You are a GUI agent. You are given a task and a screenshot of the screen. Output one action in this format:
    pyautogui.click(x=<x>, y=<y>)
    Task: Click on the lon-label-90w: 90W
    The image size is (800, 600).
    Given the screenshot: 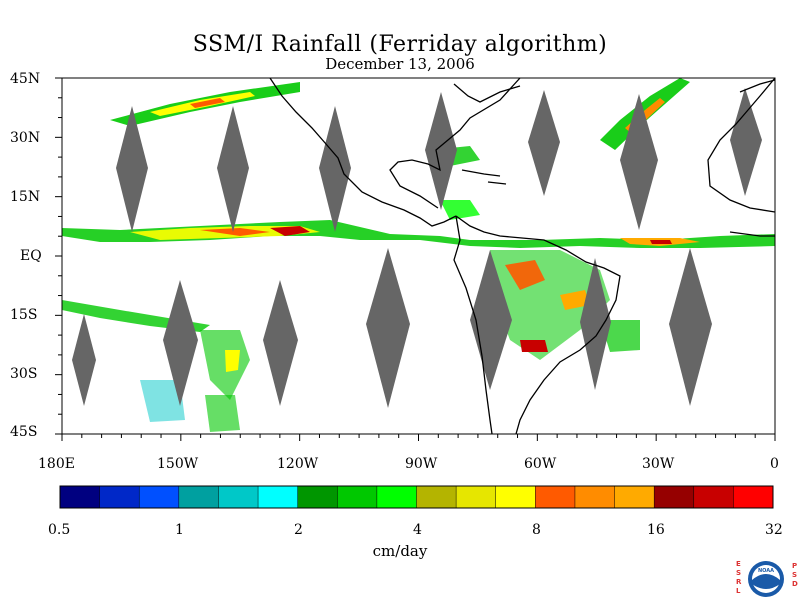 What is the action you would take?
    pyautogui.click(x=421, y=464)
    